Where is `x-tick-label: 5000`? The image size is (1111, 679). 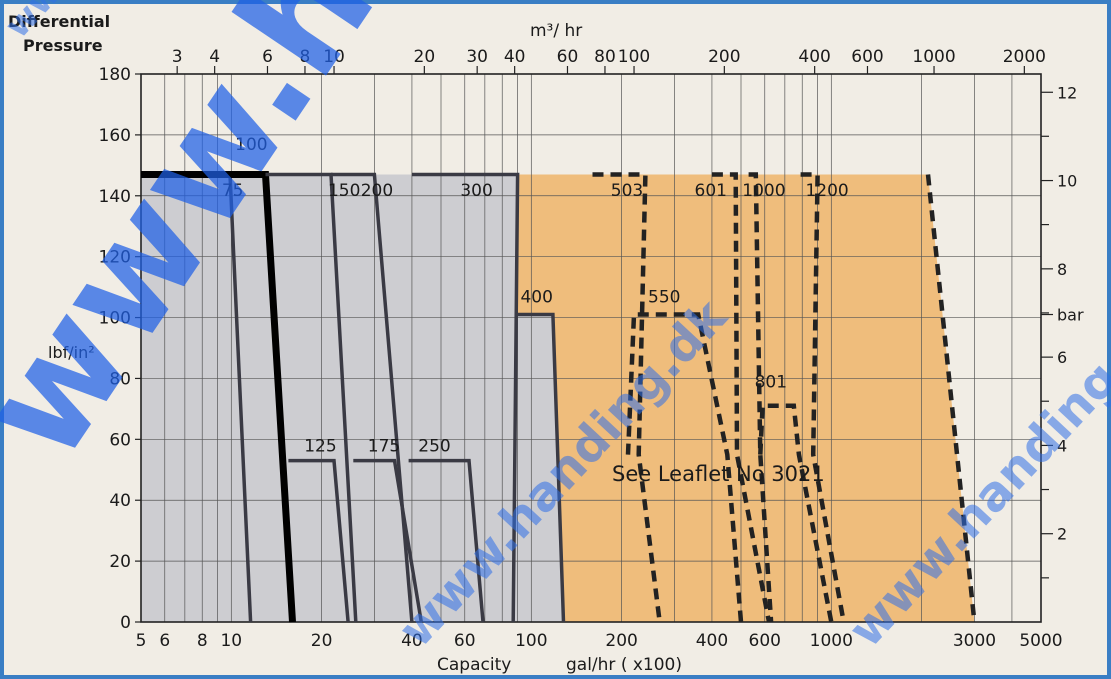 x-tick-label: 5000 is located at coordinates (1040, 641).